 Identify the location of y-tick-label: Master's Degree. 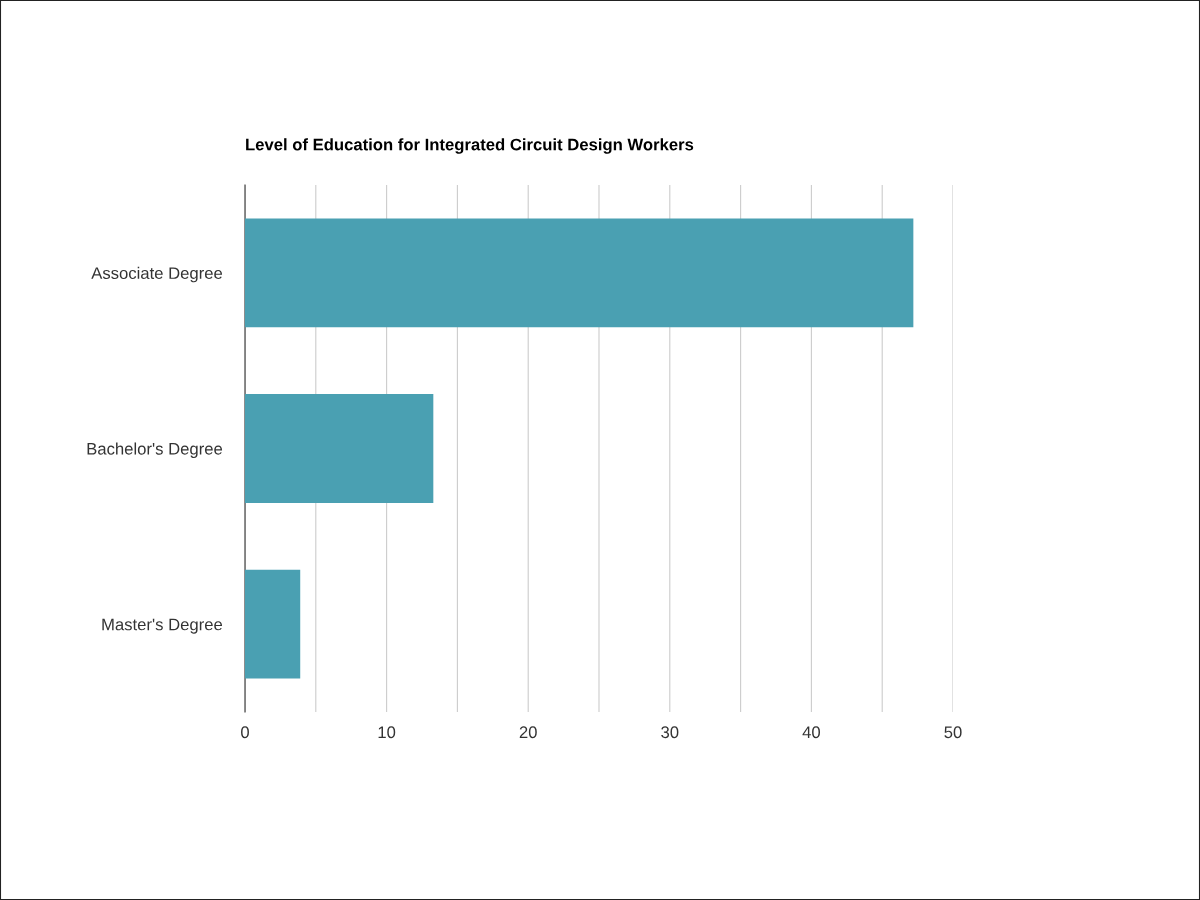
(162, 626).